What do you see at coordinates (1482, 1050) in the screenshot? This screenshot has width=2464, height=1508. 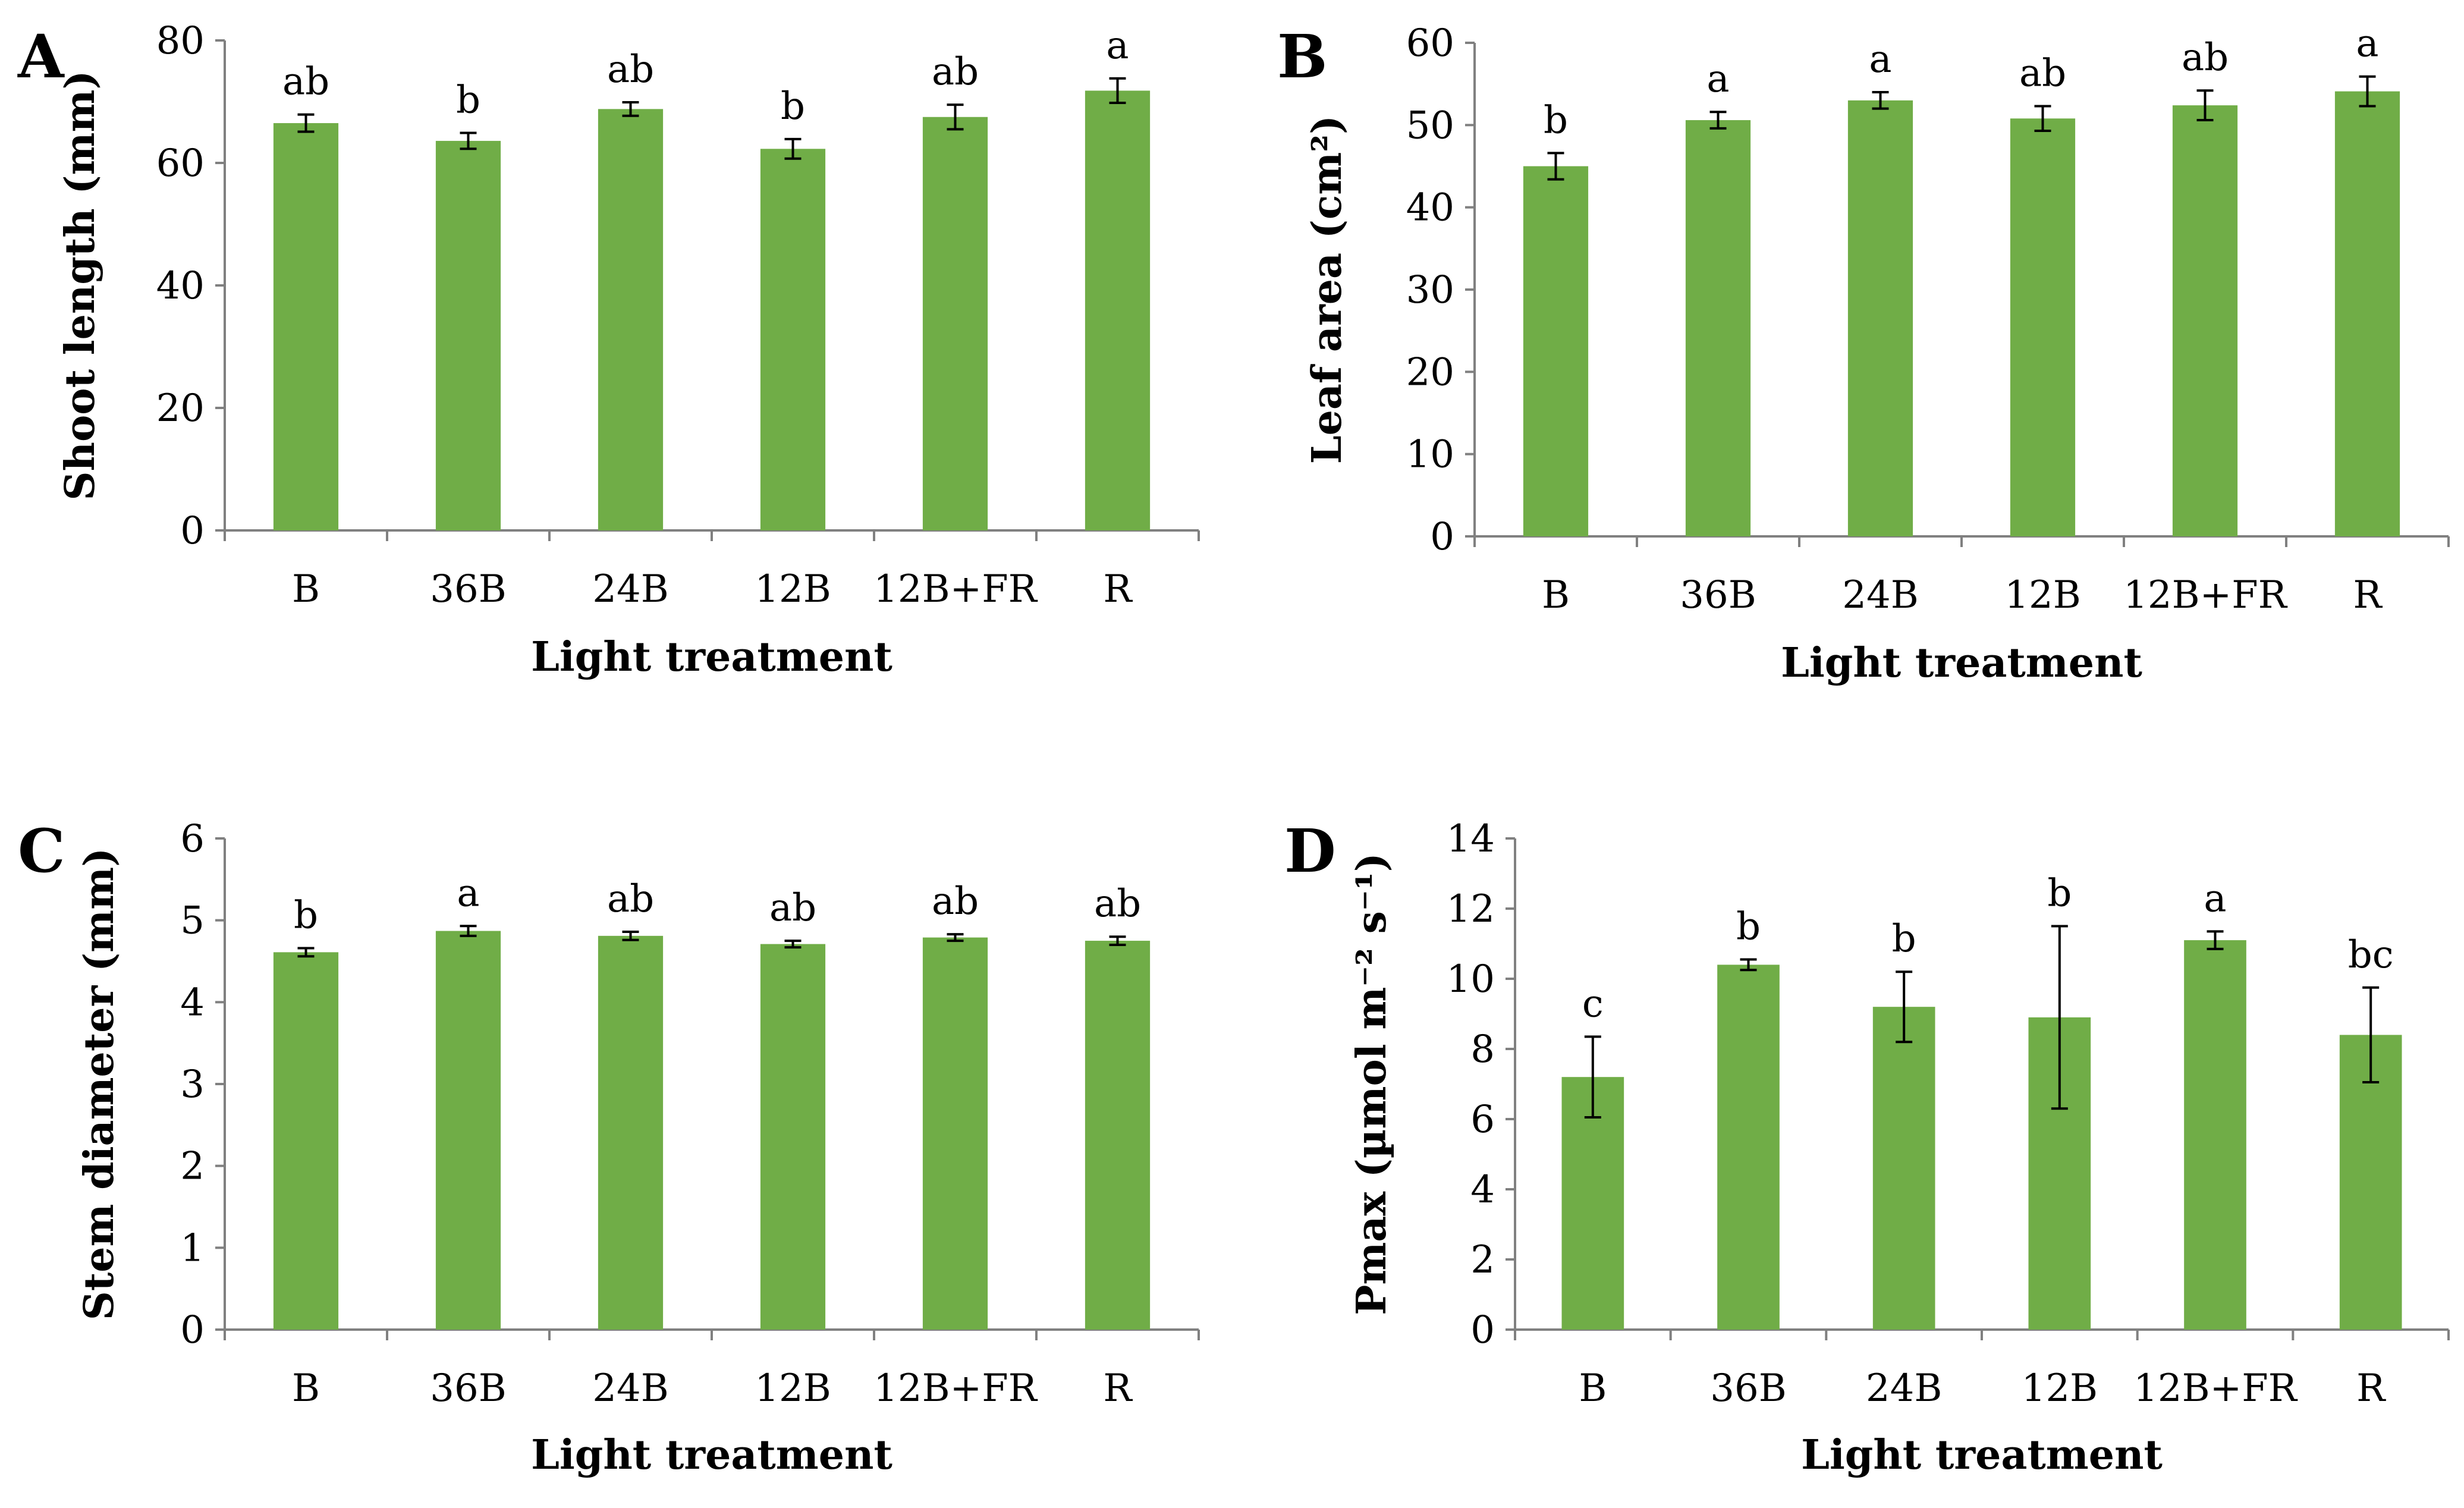 I see `y-tick-label: 8` at bounding box center [1482, 1050].